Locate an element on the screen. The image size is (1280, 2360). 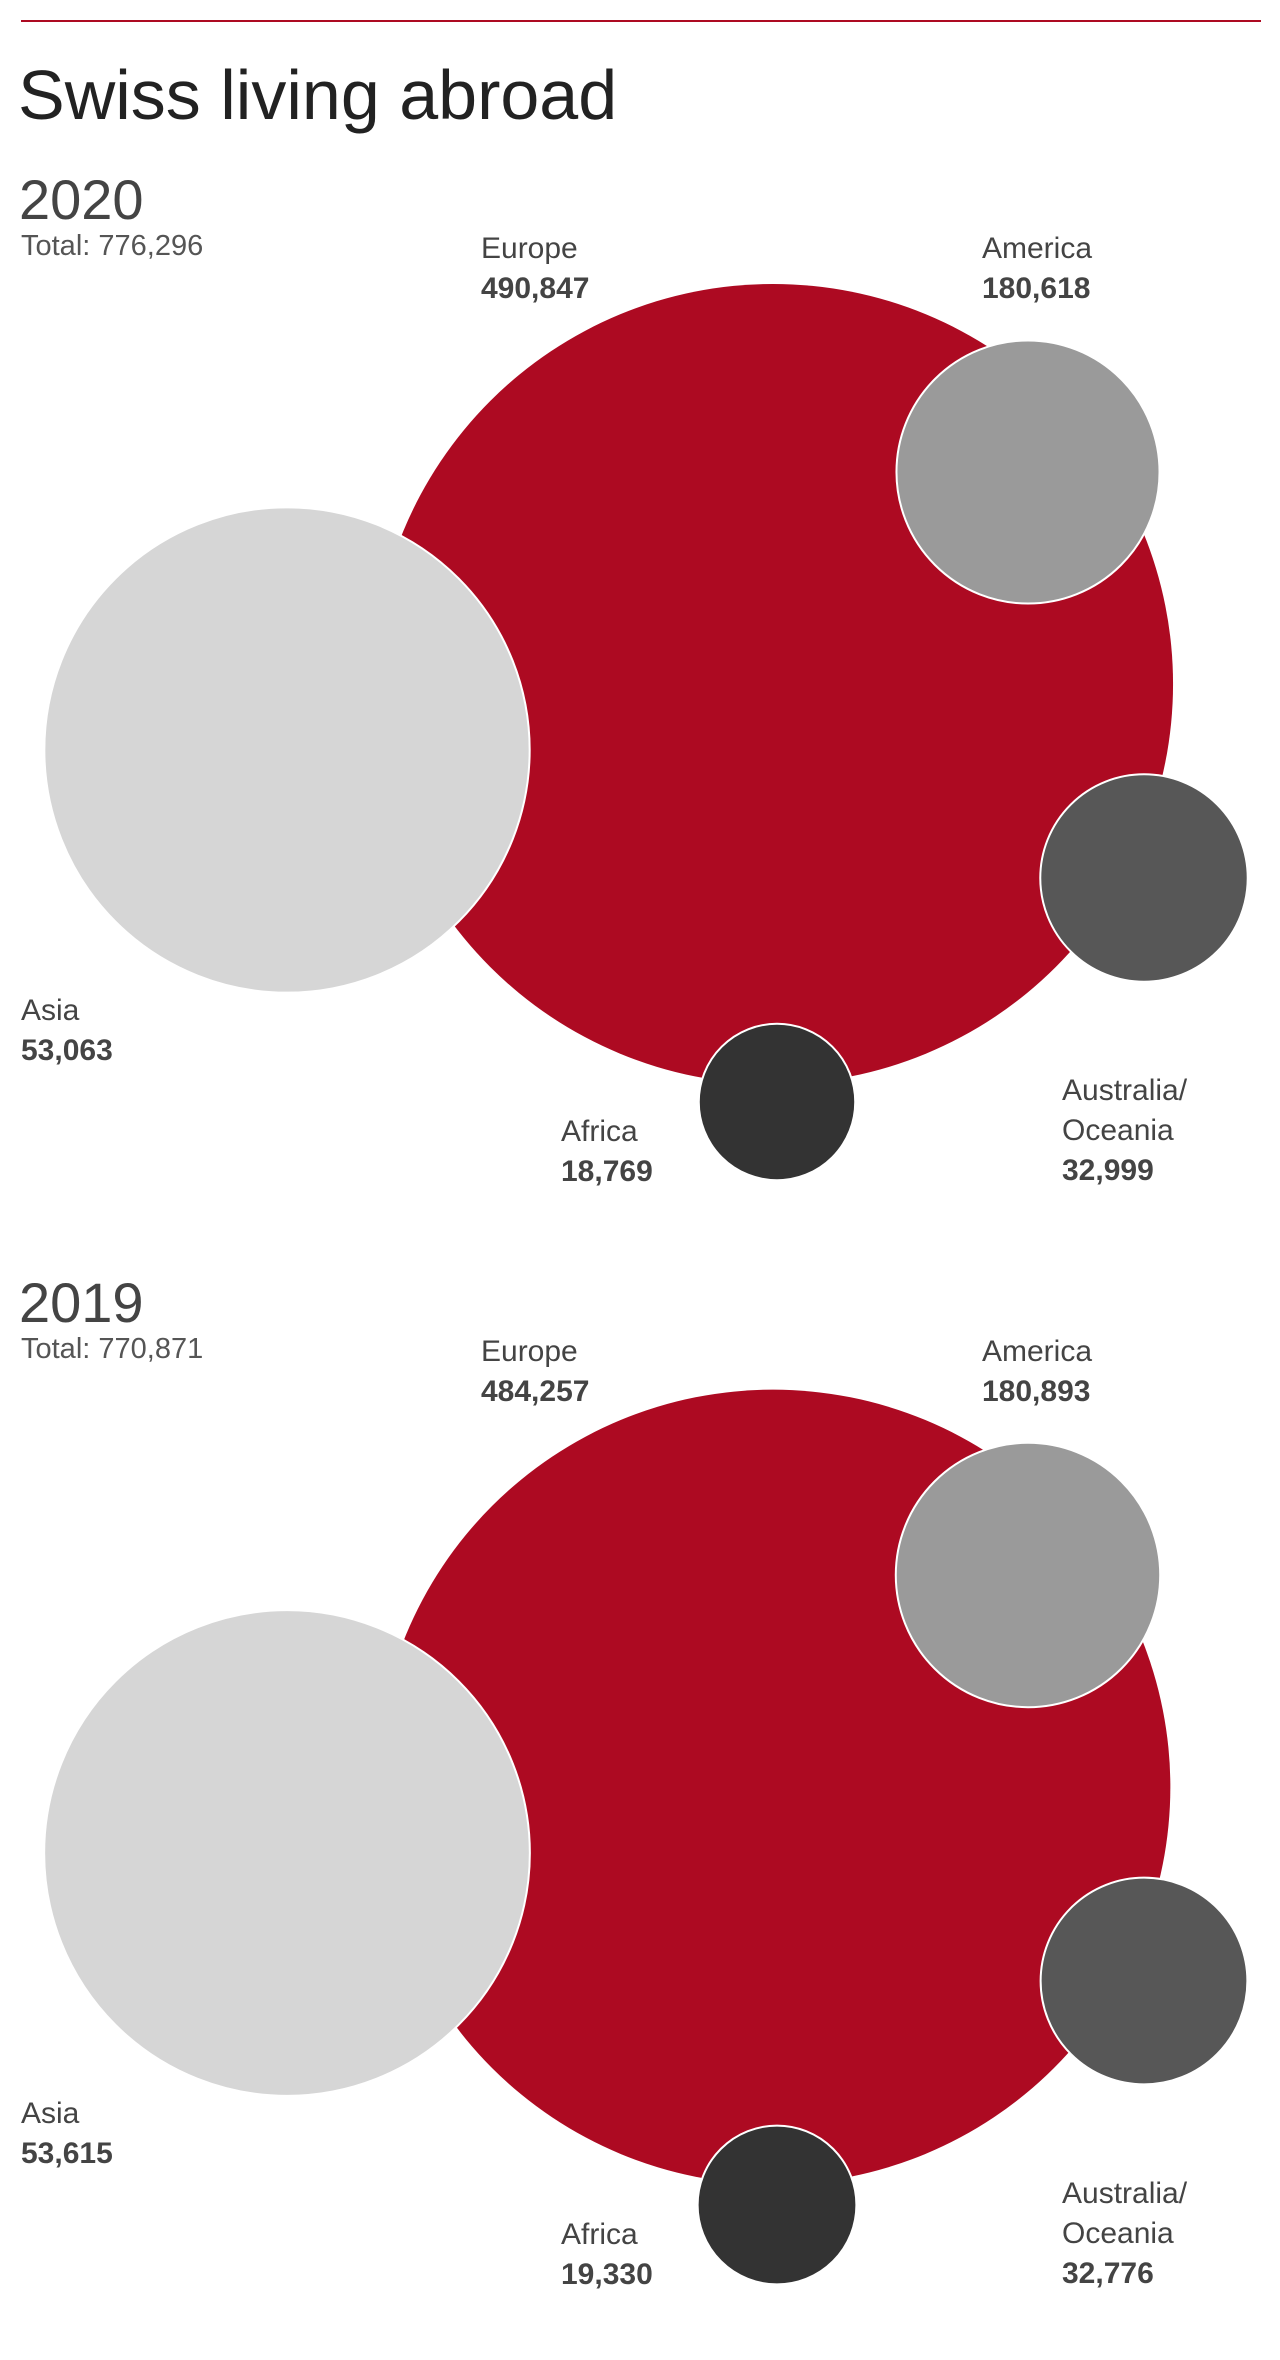
bubble-label: Africa 19,330 is located at coordinates (607, 2255).